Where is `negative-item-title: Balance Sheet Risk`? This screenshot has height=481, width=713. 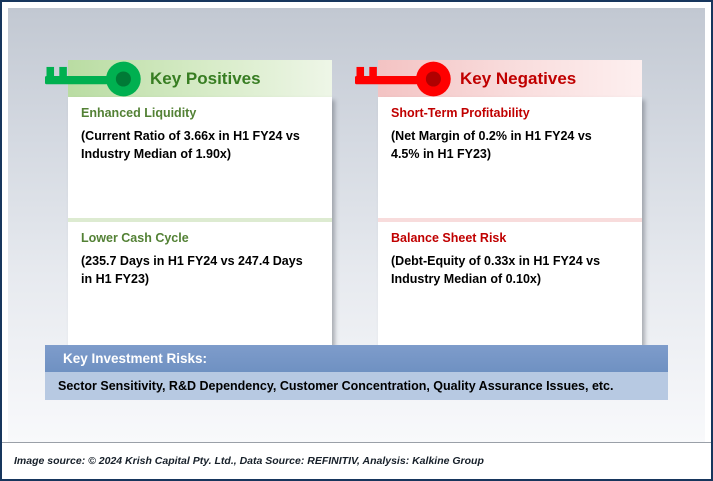 negative-item-title: Balance Sheet Risk is located at coordinates (449, 238).